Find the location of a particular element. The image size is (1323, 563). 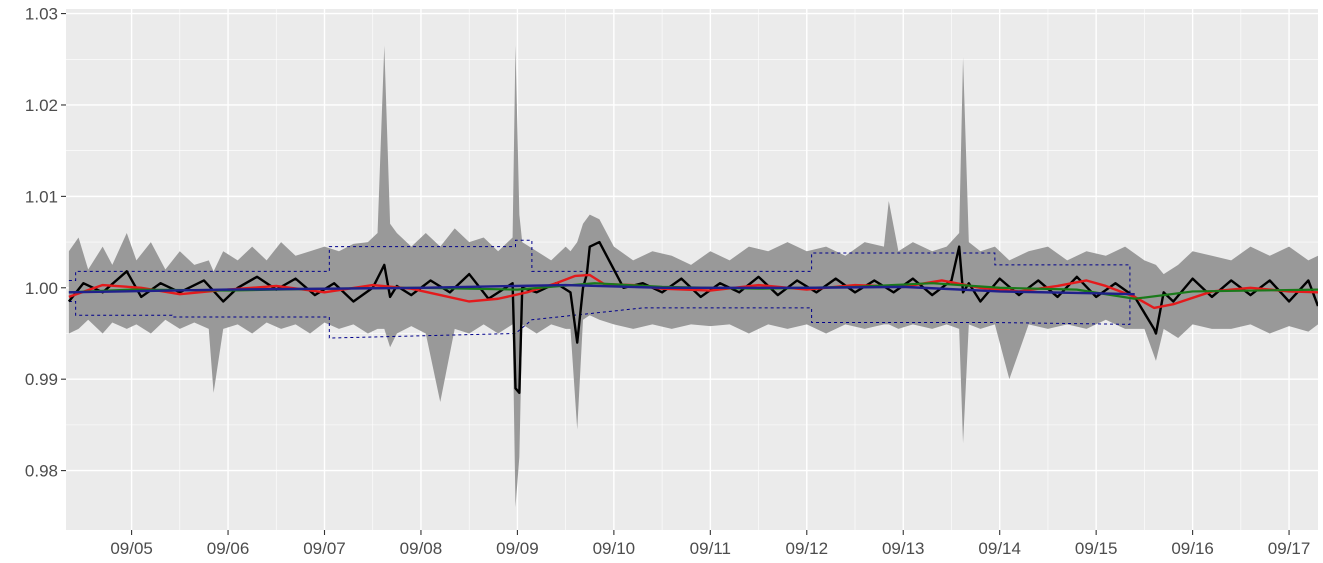

x-tick-label: 09/06 is located at coordinates (228, 548).